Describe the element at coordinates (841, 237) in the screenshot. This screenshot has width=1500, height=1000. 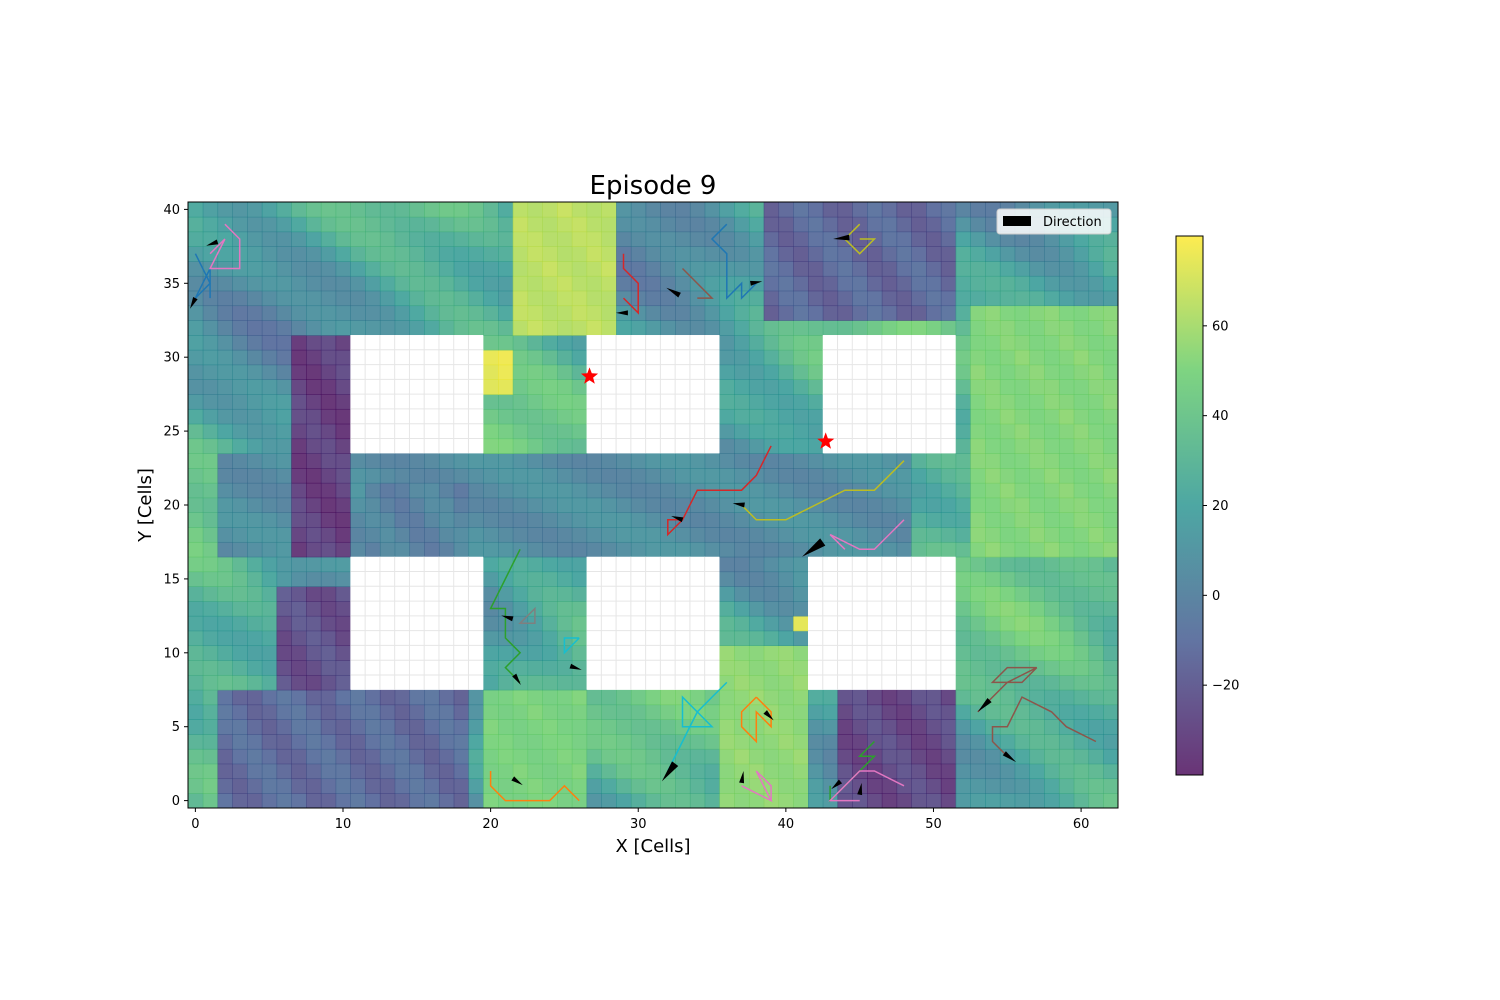
I see `direction-arrow` at that location.